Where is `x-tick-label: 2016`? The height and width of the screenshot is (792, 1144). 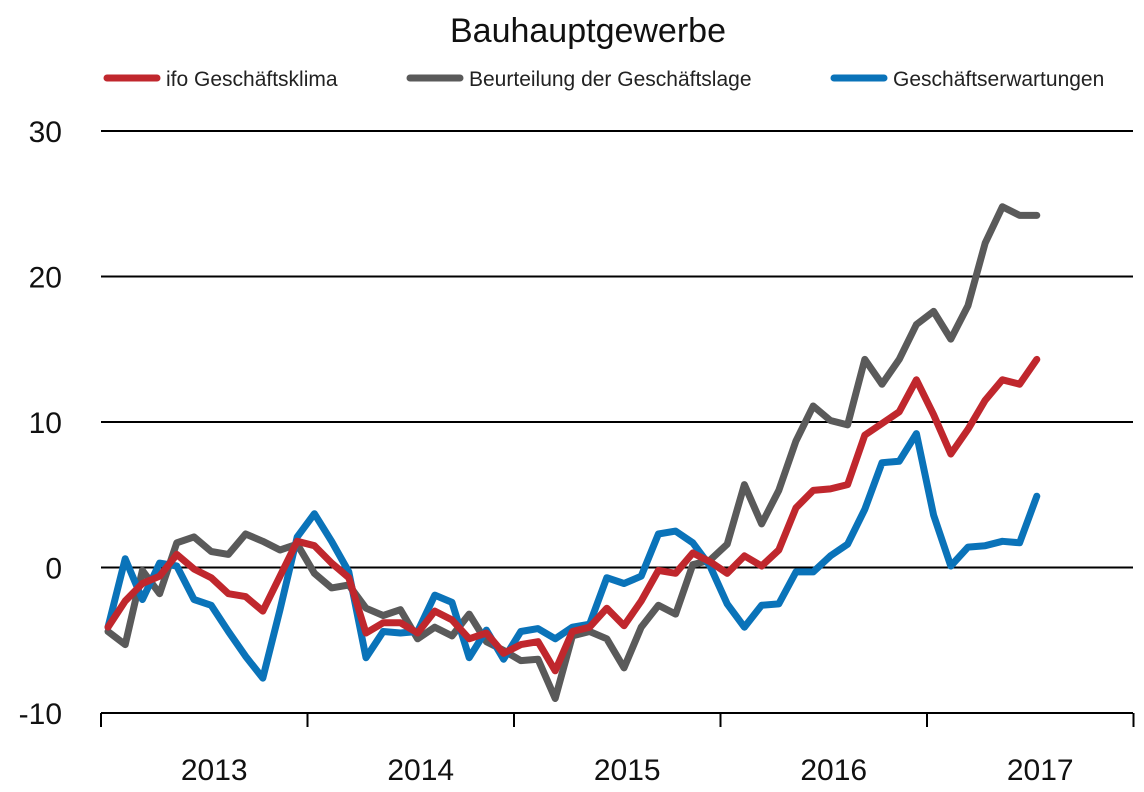 x-tick-label: 2016 is located at coordinates (833, 770).